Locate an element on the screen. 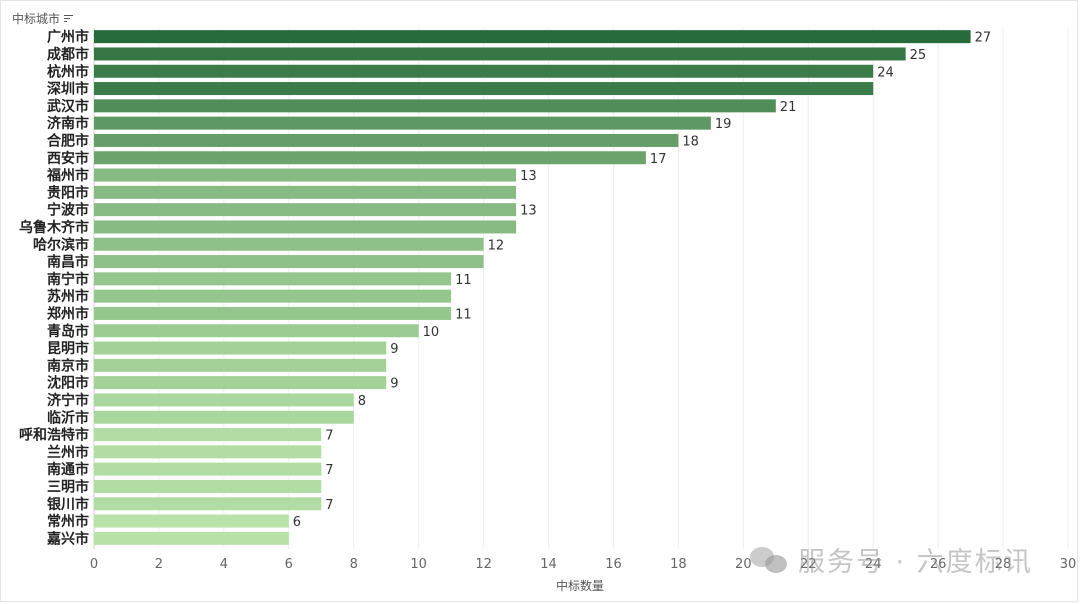 This screenshot has height=604, width=1080. x-tick-label: 4 is located at coordinates (224, 564).